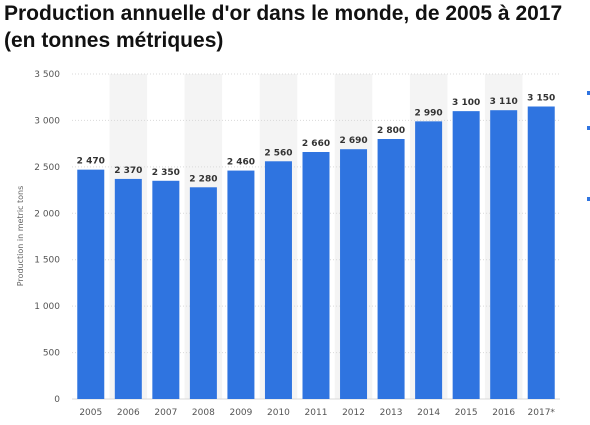 Image resolution: width=590 pixels, height=425 pixels. Describe the element at coordinates (466, 255) in the screenshot. I see `bar-2015` at that location.